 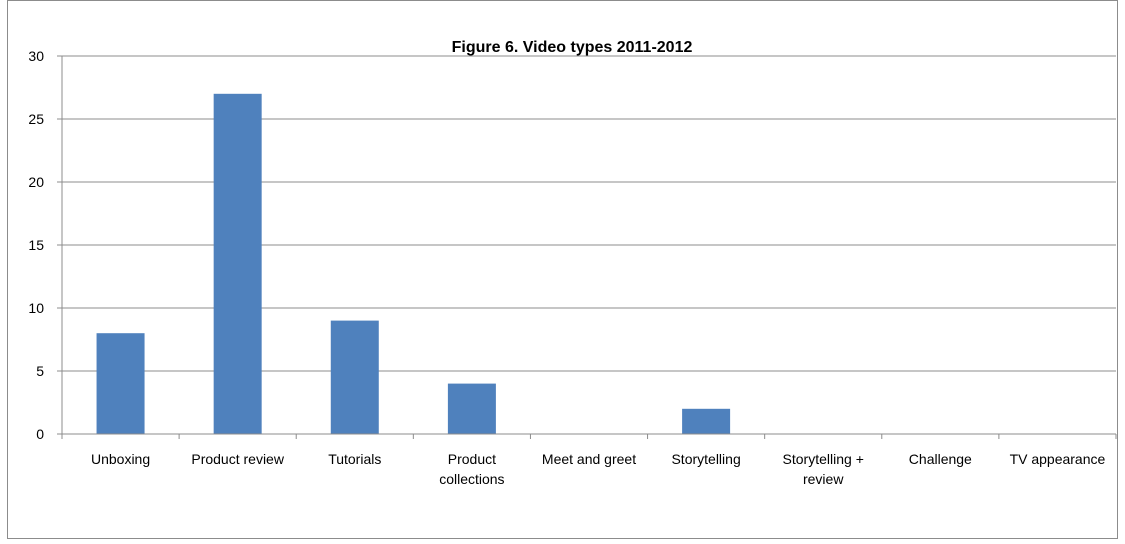 What do you see at coordinates (705, 459) in the screenshot?
I see `x-tick-label: Storytelling` at bounding box center [705, 459].